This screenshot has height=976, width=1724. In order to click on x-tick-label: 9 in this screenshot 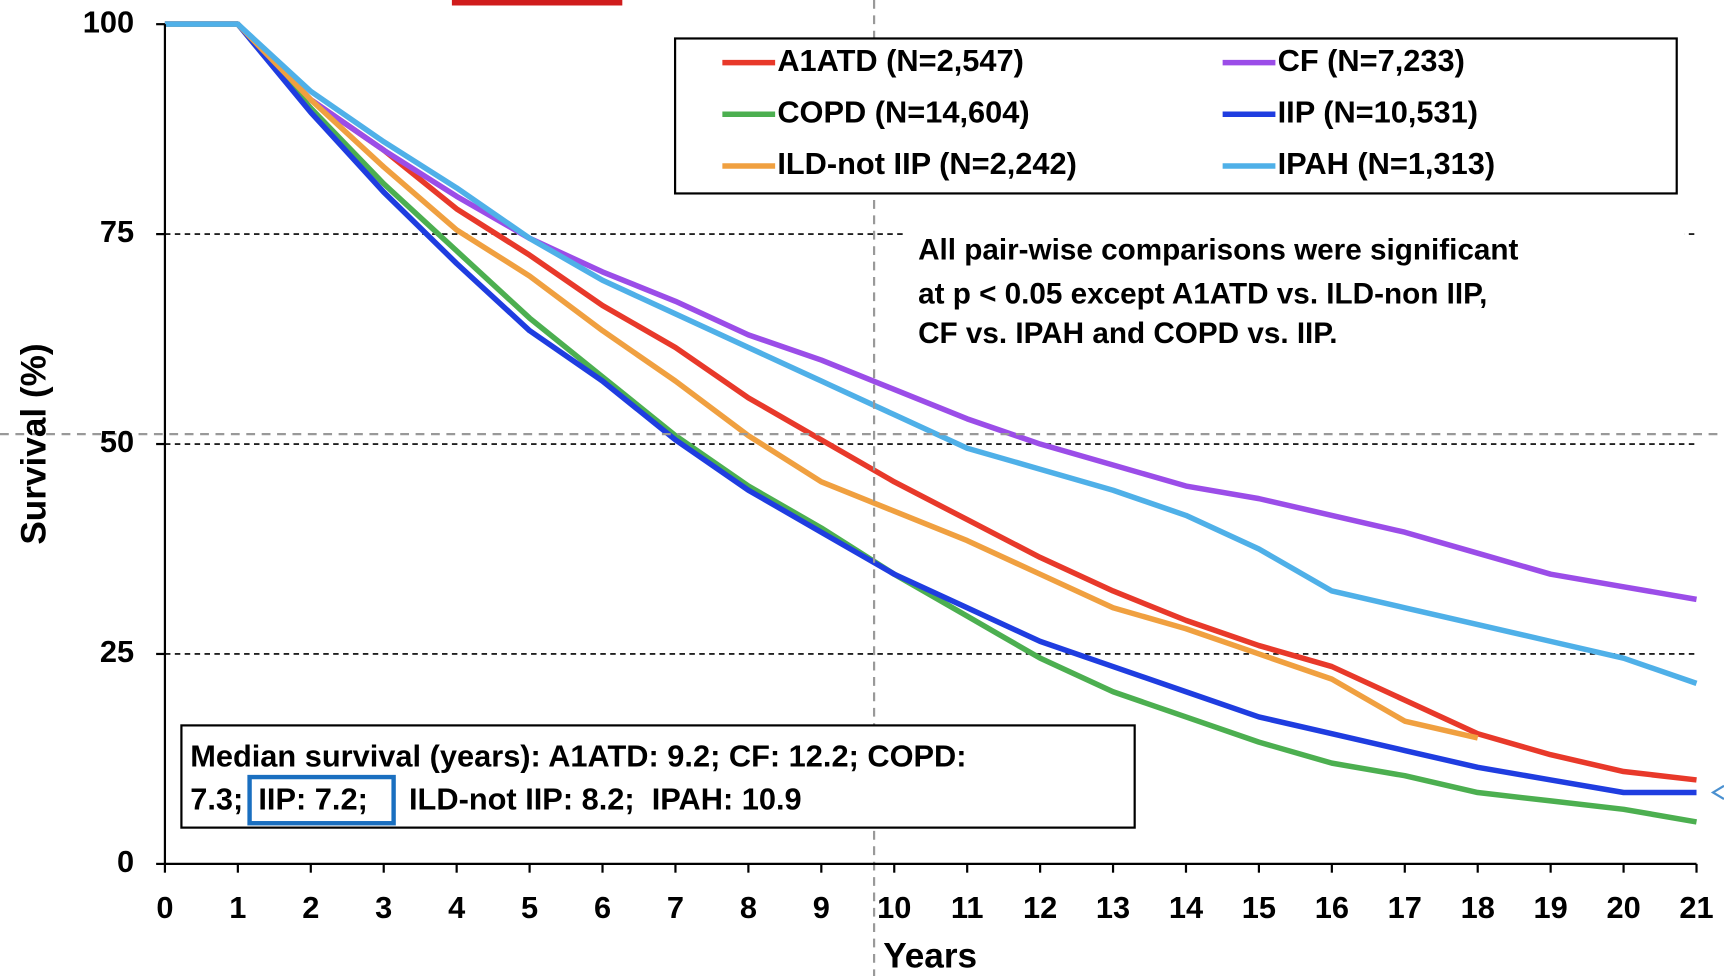, I will do `click(821, 907)`.